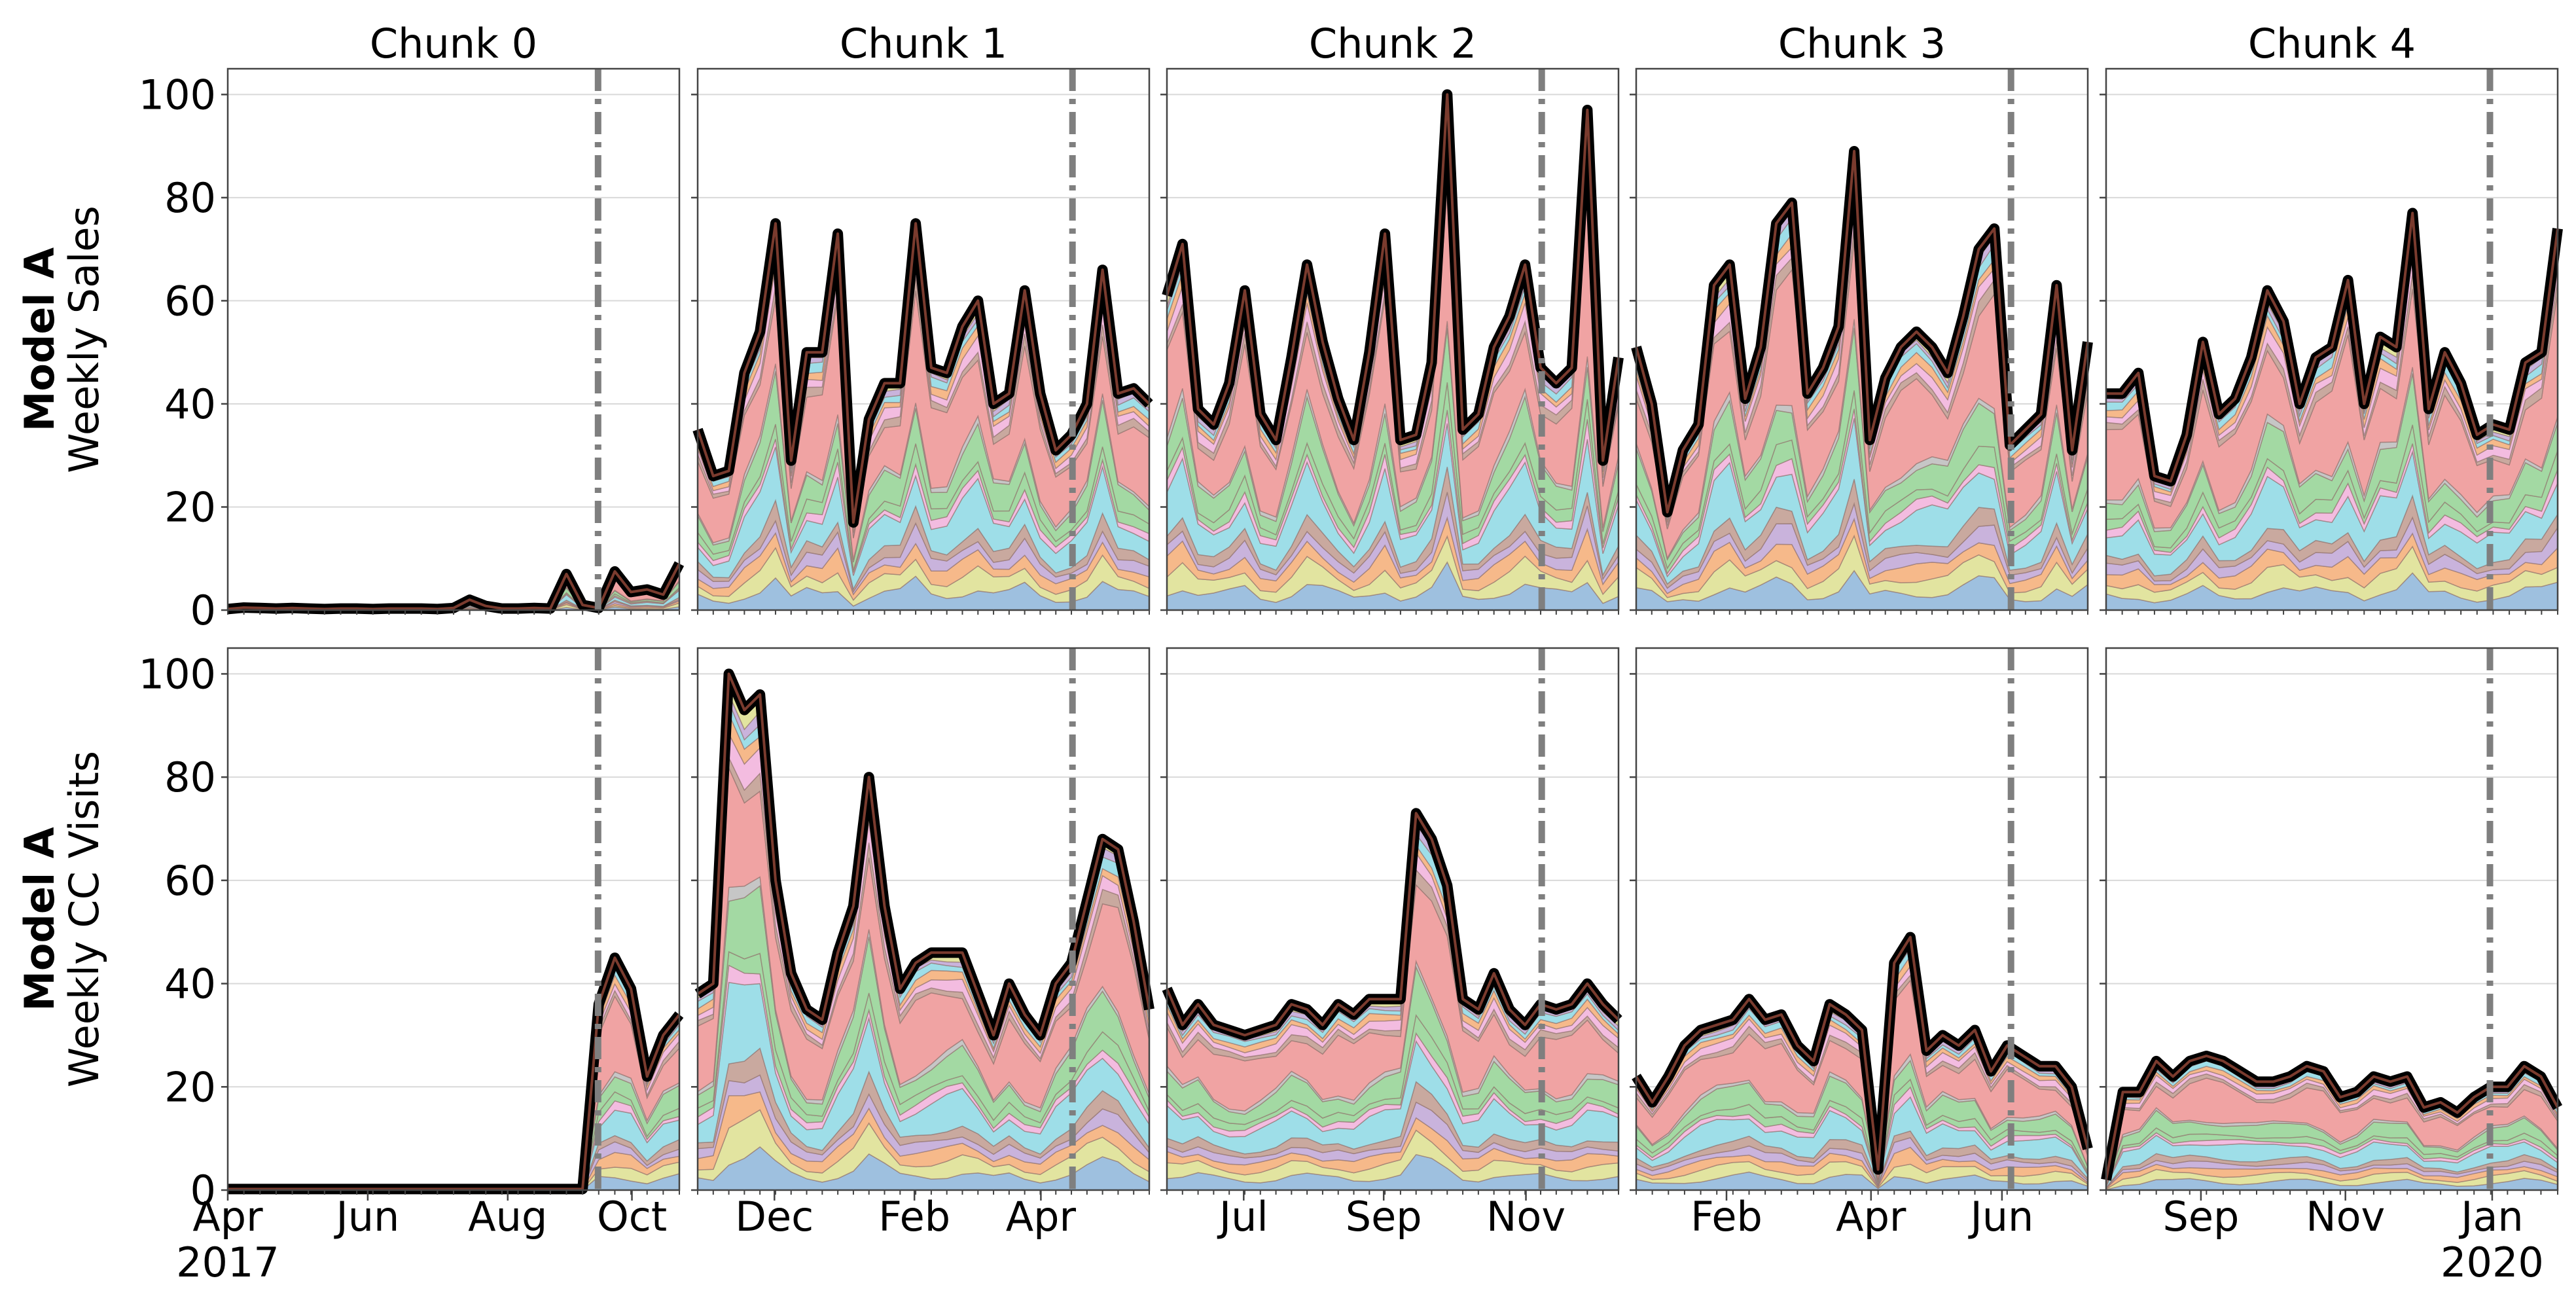 Image resolution: width=2576 pixels, height=1304 pixels. I want to click on chunk-title: Chunk 1, so click(923, 44).